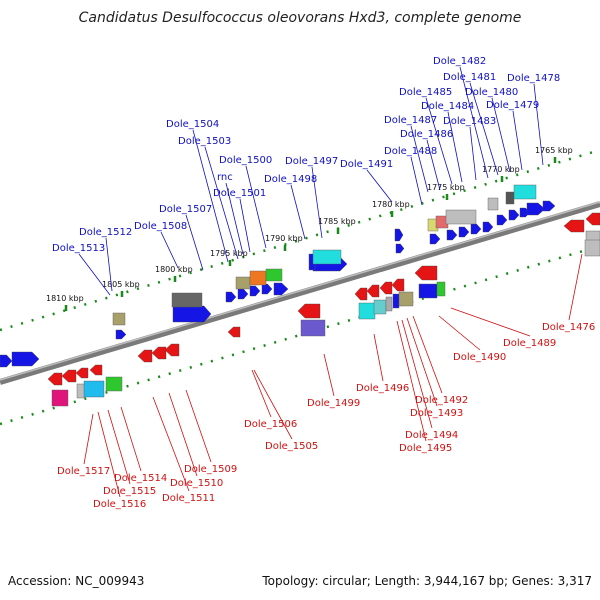  Describe the element at coordinates (333, 403) in the screenshot. I see `reverse-gene-label: Dole_1499` at that location.